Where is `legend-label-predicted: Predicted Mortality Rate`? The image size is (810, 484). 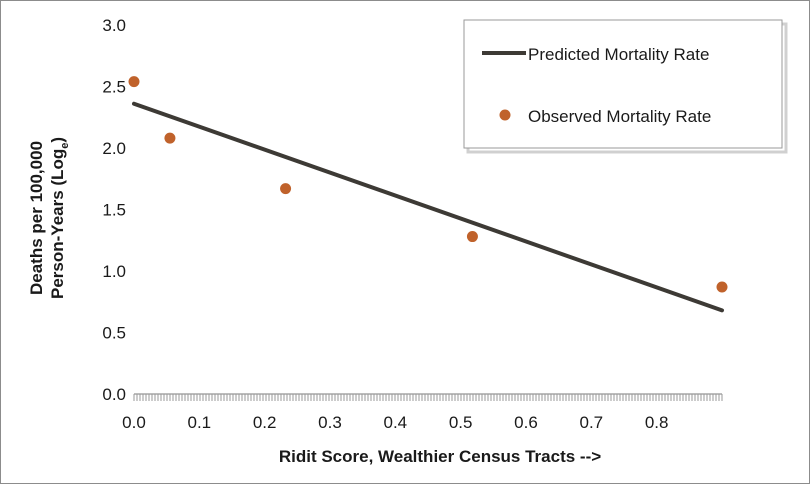 legend-label-predicted: Predicted Mortality Rate is located at coordinates (618, 54).